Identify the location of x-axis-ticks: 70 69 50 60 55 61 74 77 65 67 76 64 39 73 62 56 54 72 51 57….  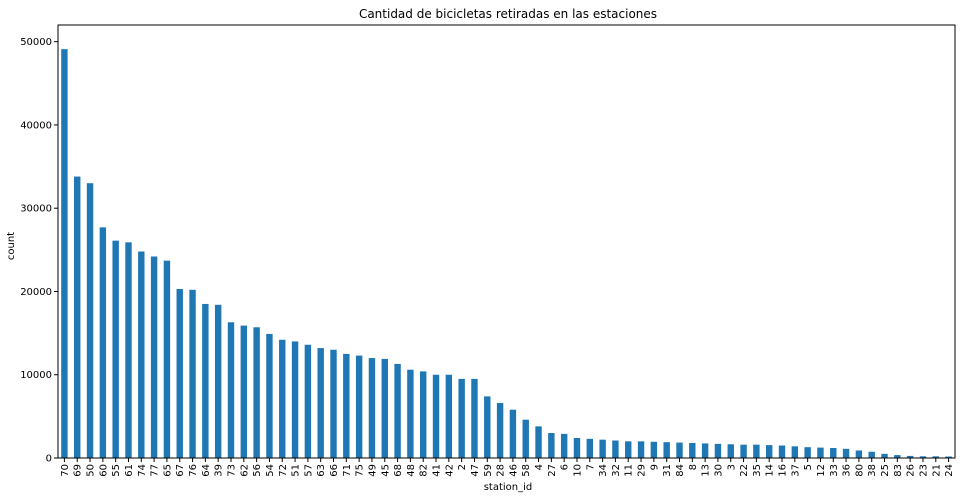
(507, 467).